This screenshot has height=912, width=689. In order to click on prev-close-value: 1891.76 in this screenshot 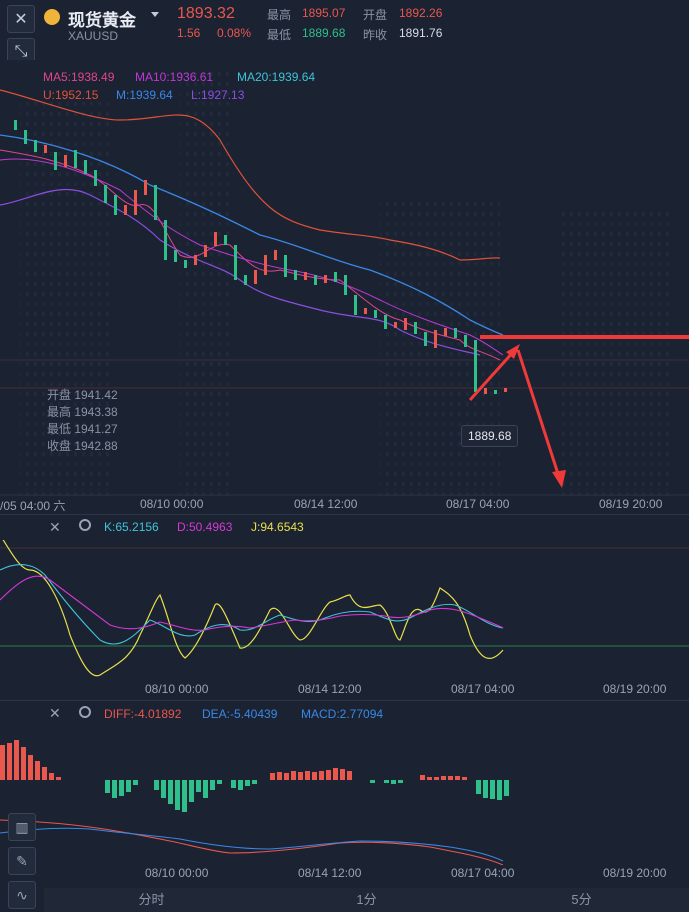, I will do `click(421, 33)`.